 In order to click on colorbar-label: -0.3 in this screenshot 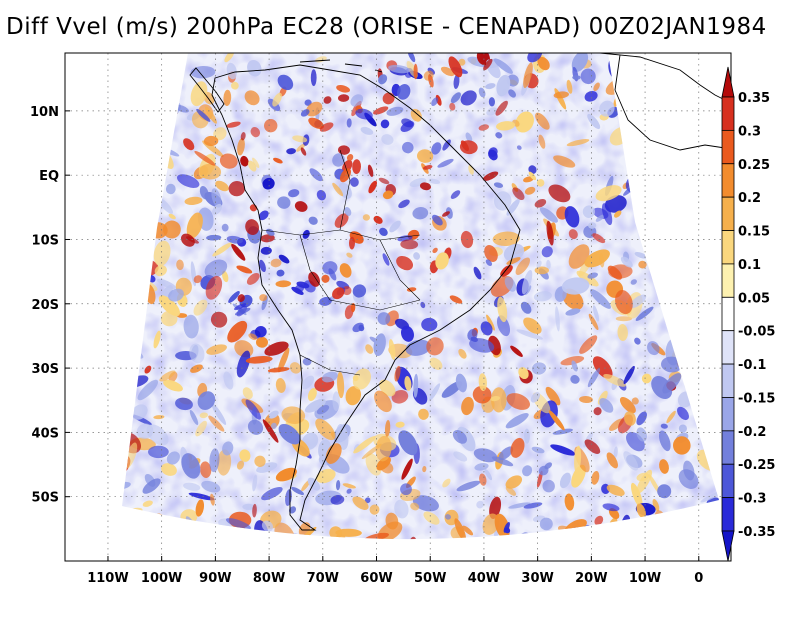, I will do `click(752, 499)`.